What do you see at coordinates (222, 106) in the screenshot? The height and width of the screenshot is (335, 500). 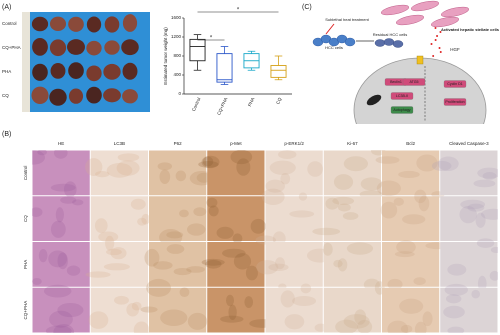 I see `x-tick-label: CQ+PHA` at bounding box center [222, 106].